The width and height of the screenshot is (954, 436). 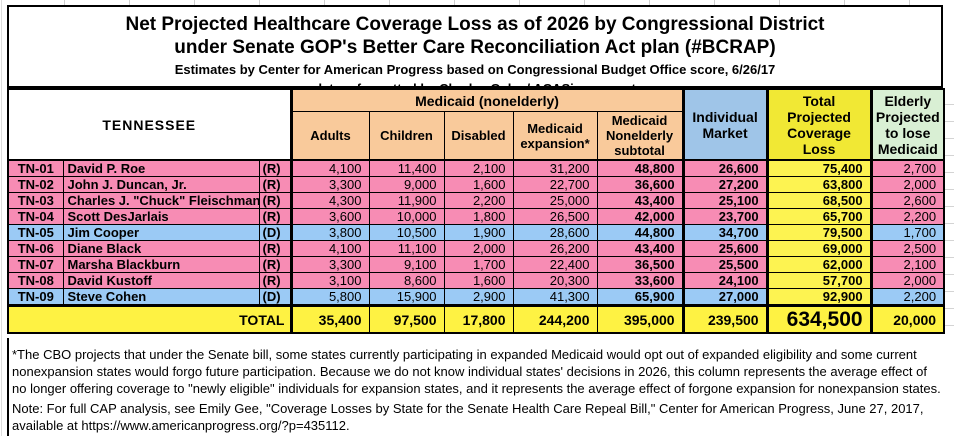 What do you see at coordinates (907, 248) in the screenshot?
I see `value-cell: 2,500` at bounding box center [907, 248].